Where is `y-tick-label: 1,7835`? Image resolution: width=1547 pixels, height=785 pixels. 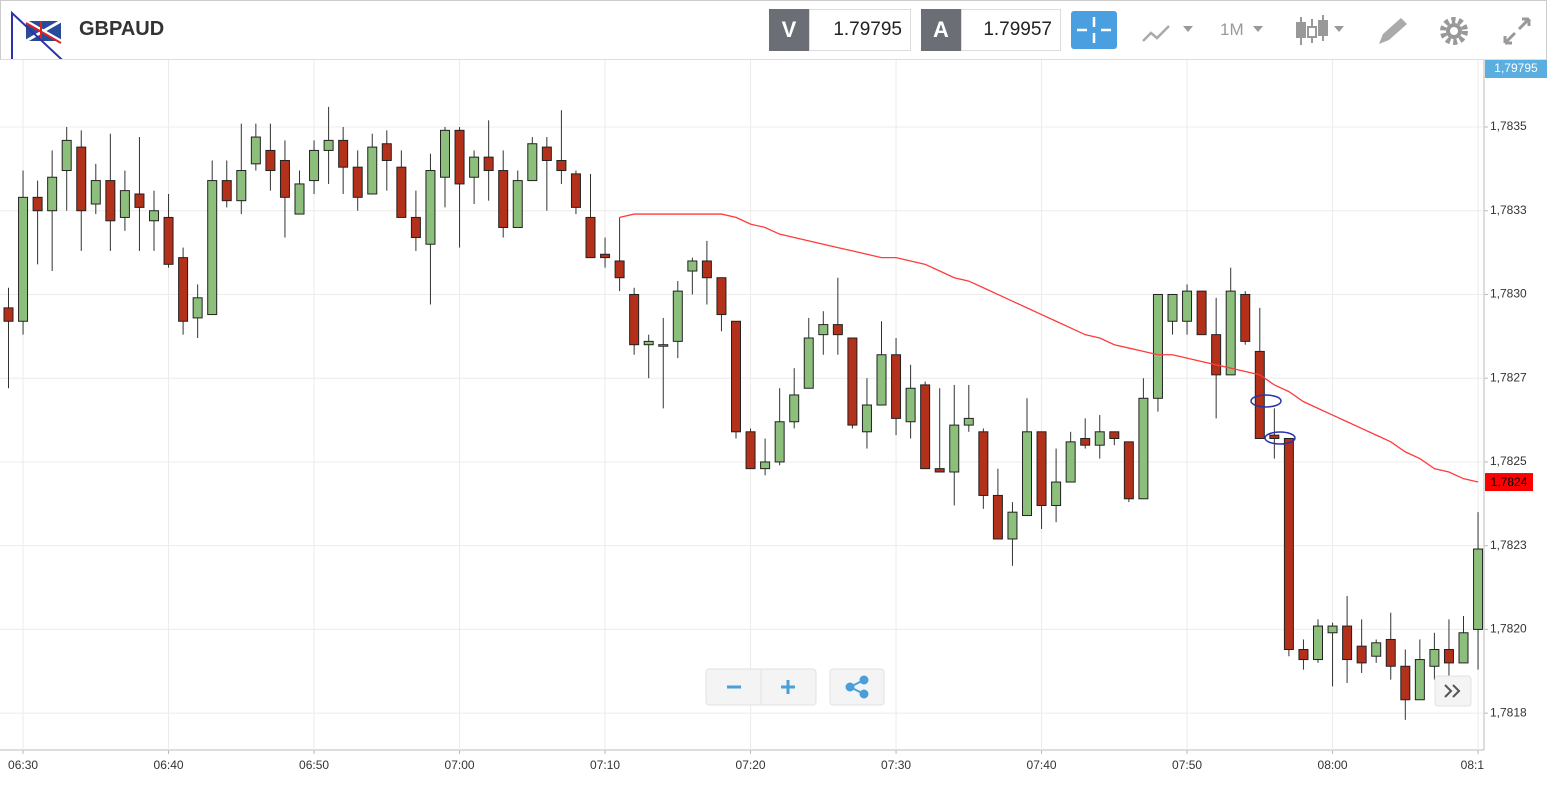
y-tick-label: 1,7835 is located at coordinates (1508, 126).